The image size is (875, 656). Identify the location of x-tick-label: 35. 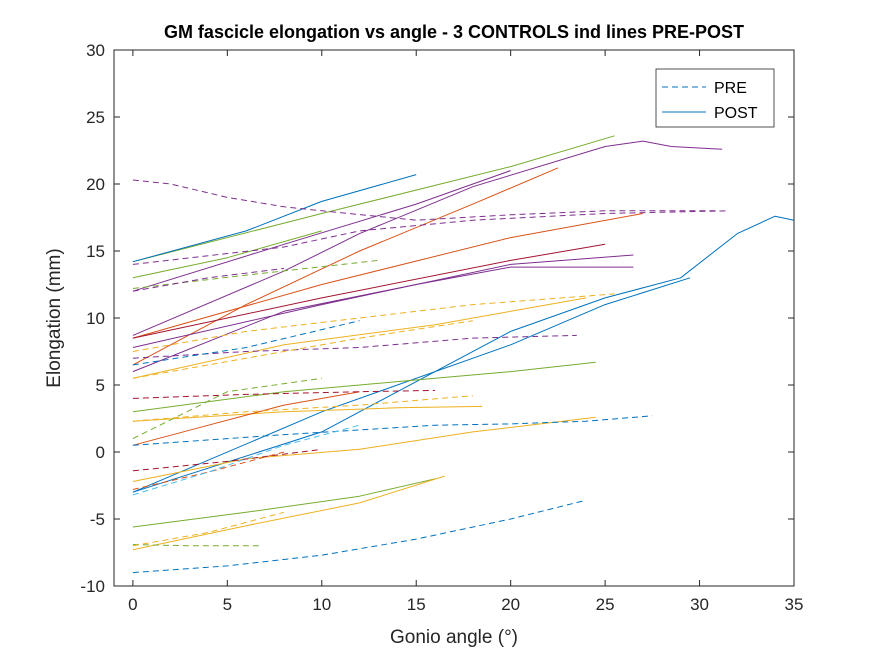
(794, 604).